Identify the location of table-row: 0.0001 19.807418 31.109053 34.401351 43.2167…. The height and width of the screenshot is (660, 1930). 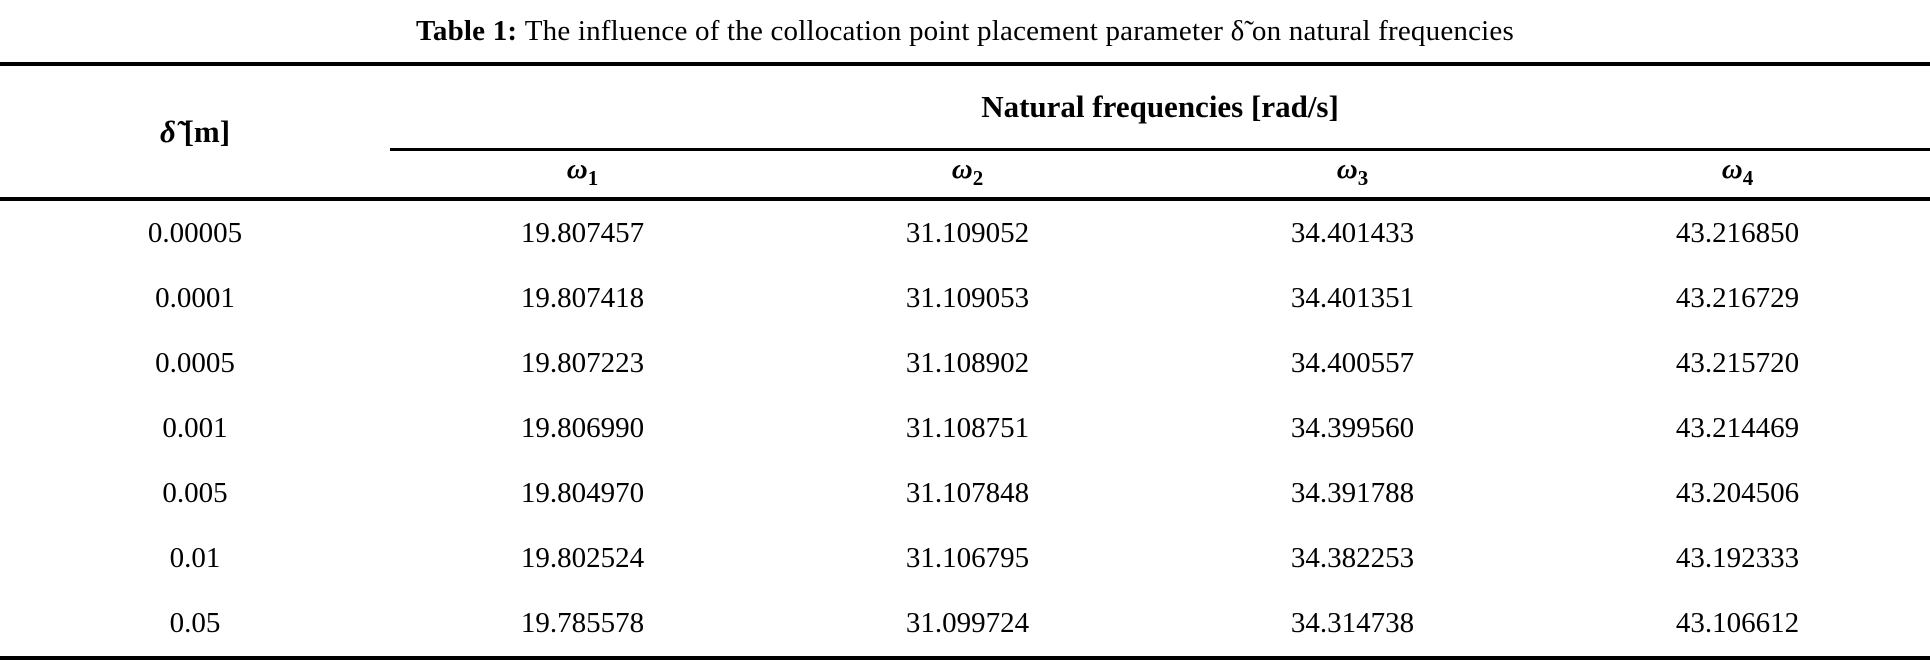
(965, 298).